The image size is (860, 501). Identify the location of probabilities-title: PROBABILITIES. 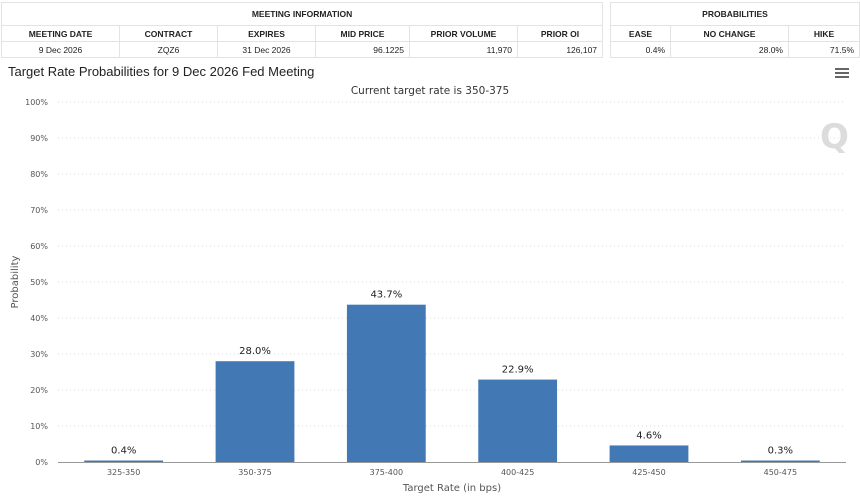
(734, 14).